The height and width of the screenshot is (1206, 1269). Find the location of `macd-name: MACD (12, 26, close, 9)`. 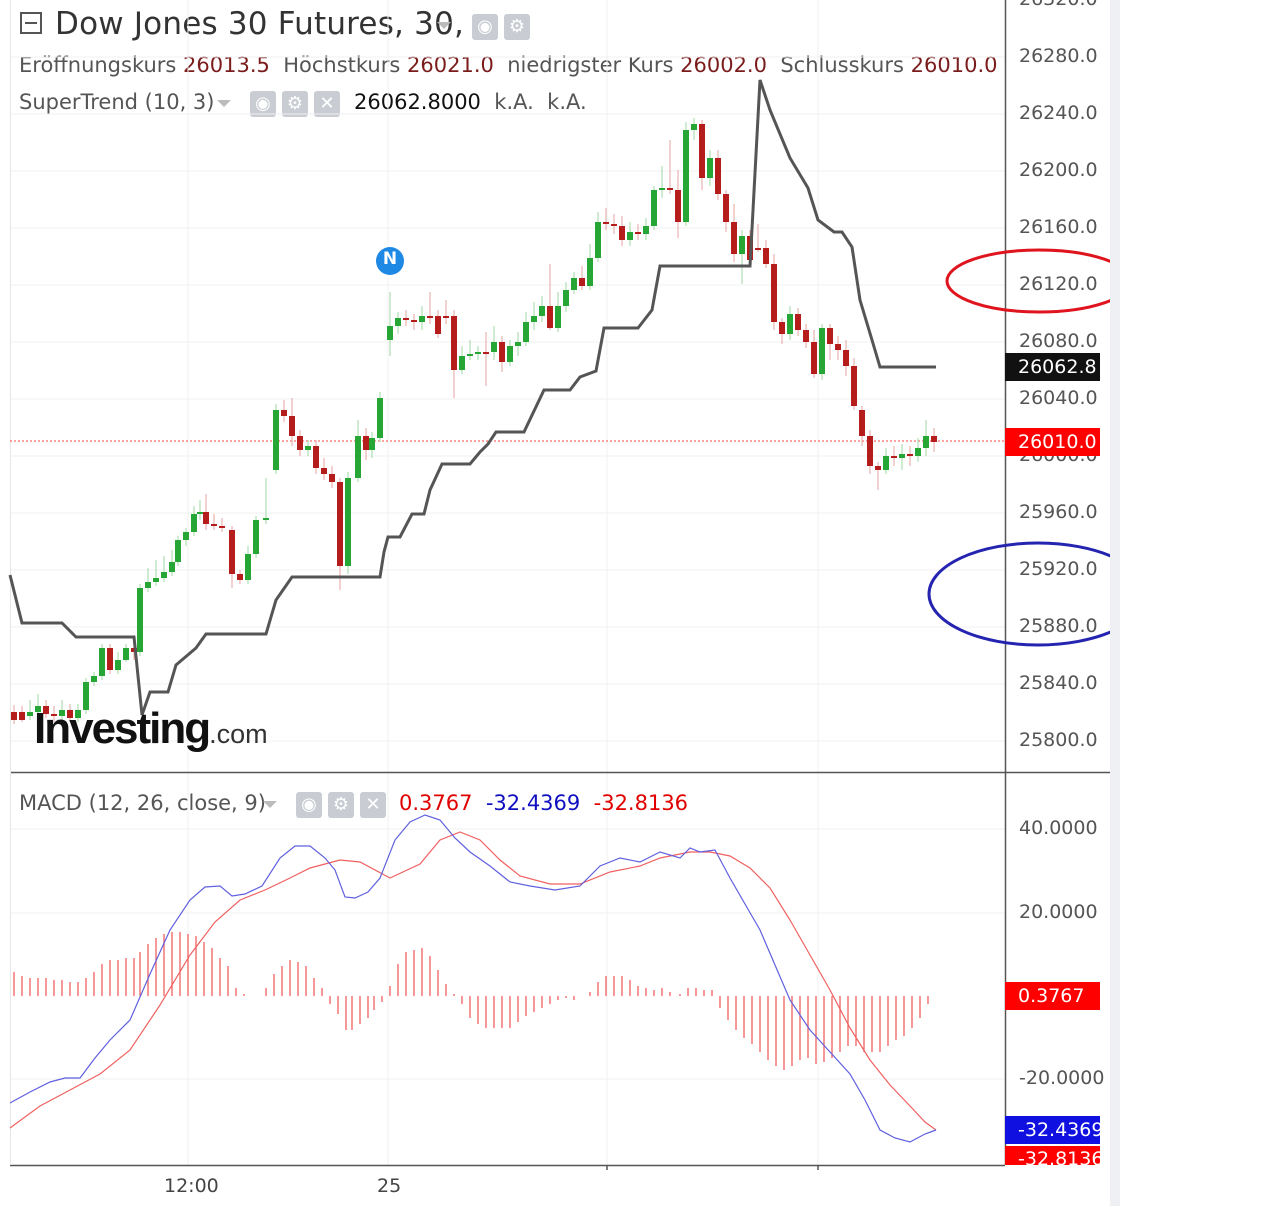

macd-name: MACD (12, 26, close, 9) is located at coordinates (142, 803).